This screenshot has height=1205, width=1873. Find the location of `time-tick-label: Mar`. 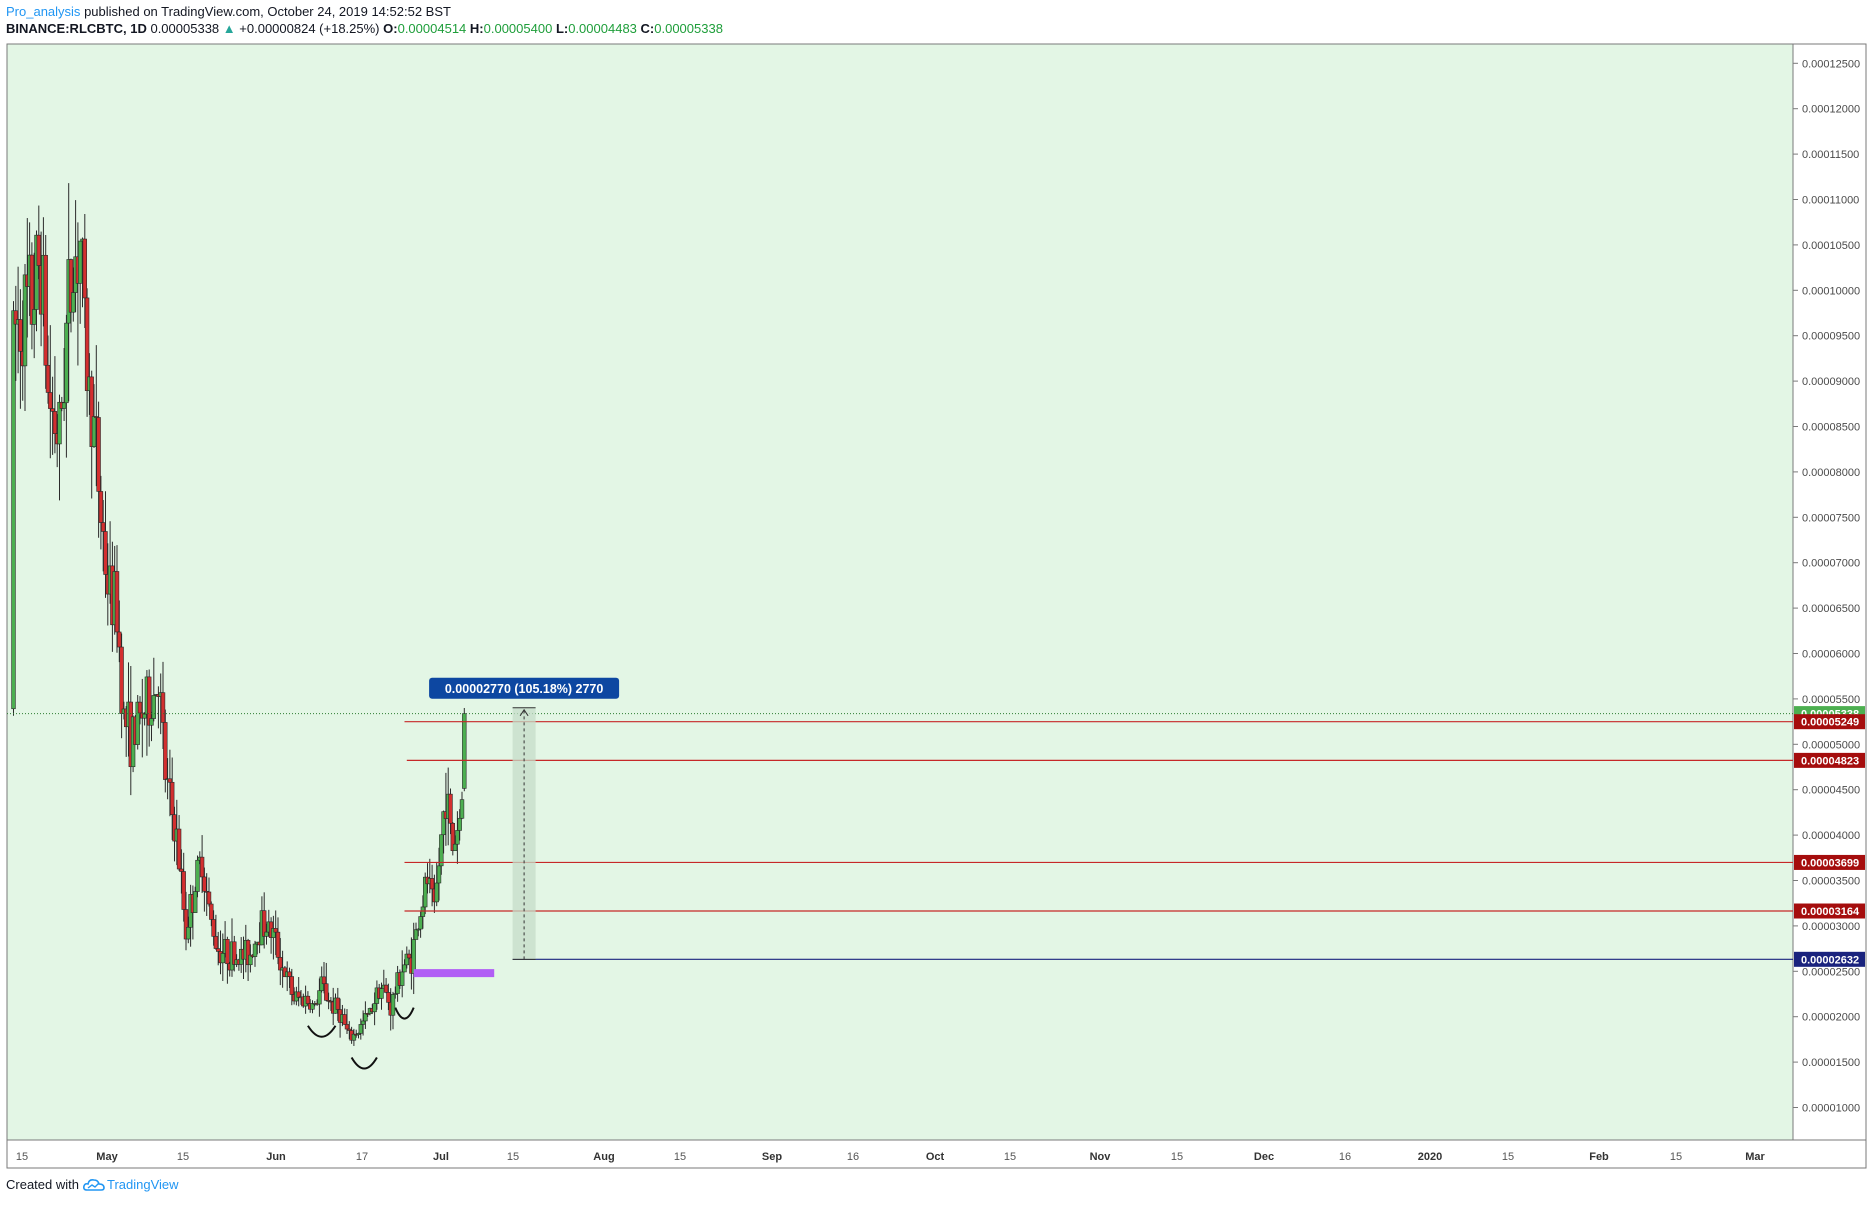

time-tick-label: Mar is located at coordinates (1755, 1157).